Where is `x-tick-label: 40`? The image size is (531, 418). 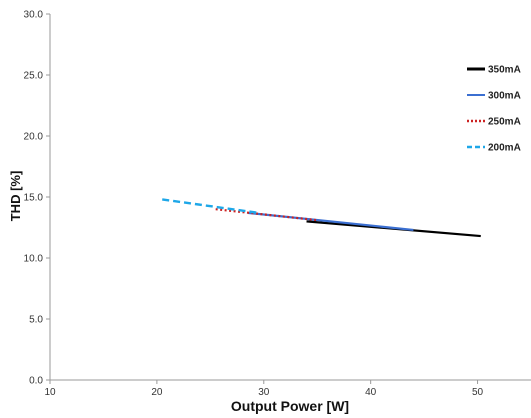 x-tick-label: 40 is located at coordinates (371, 392).